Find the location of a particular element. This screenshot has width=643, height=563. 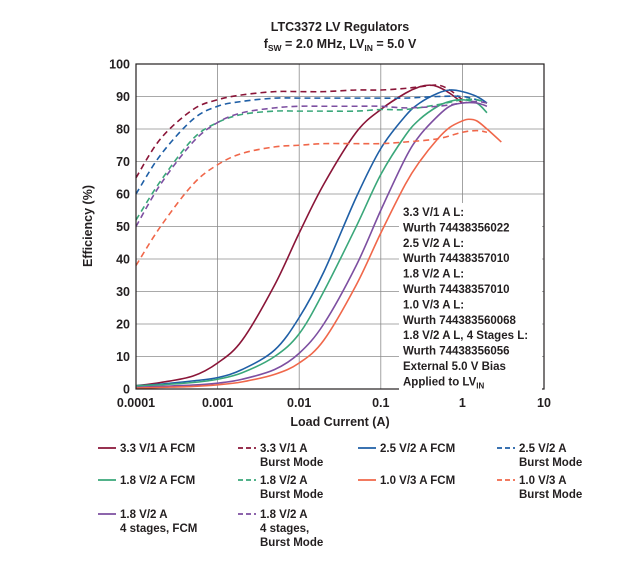

y-axis-label: Efficiency (%) is located at coordinates (88, 226).